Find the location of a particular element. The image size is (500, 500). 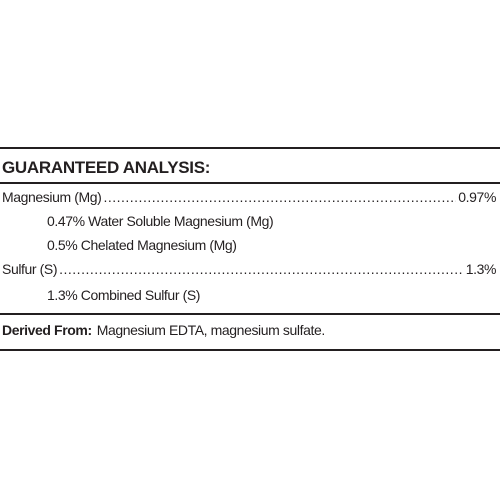

row: Magnesium (Mg) 0.97% is located at coordinates (249, 197).